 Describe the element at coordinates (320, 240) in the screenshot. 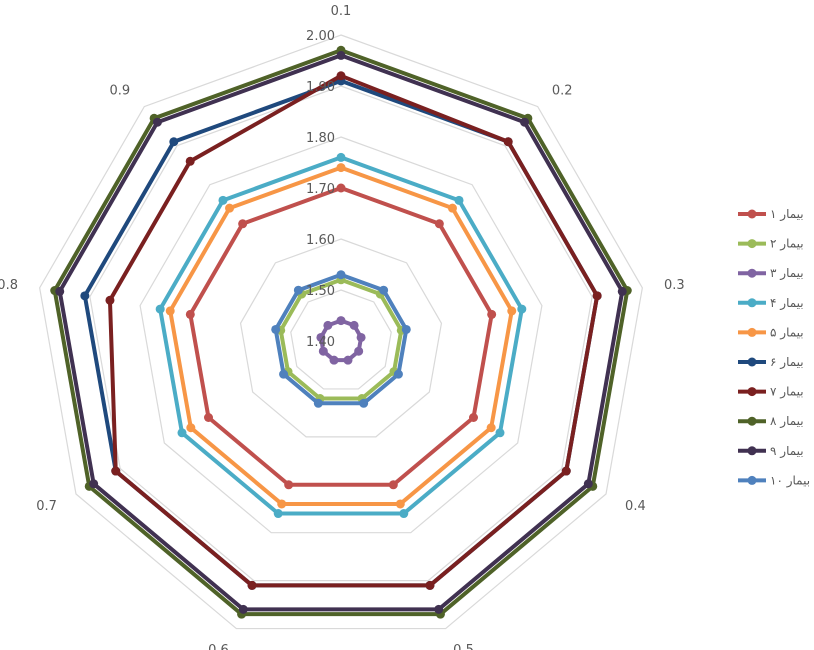

I see `tick-label: 1.60` at that location.